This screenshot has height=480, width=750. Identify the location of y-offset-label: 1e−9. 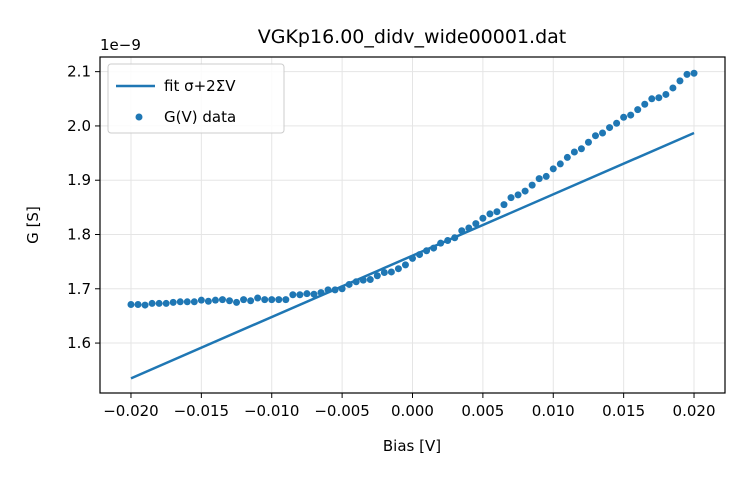
(120, 45).